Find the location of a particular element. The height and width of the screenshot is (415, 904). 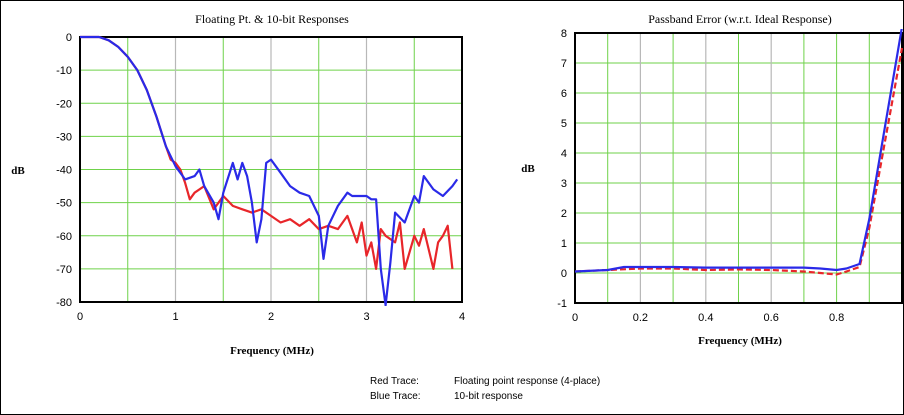

y-tick-label: -50 is located at coordinates (64, 204).